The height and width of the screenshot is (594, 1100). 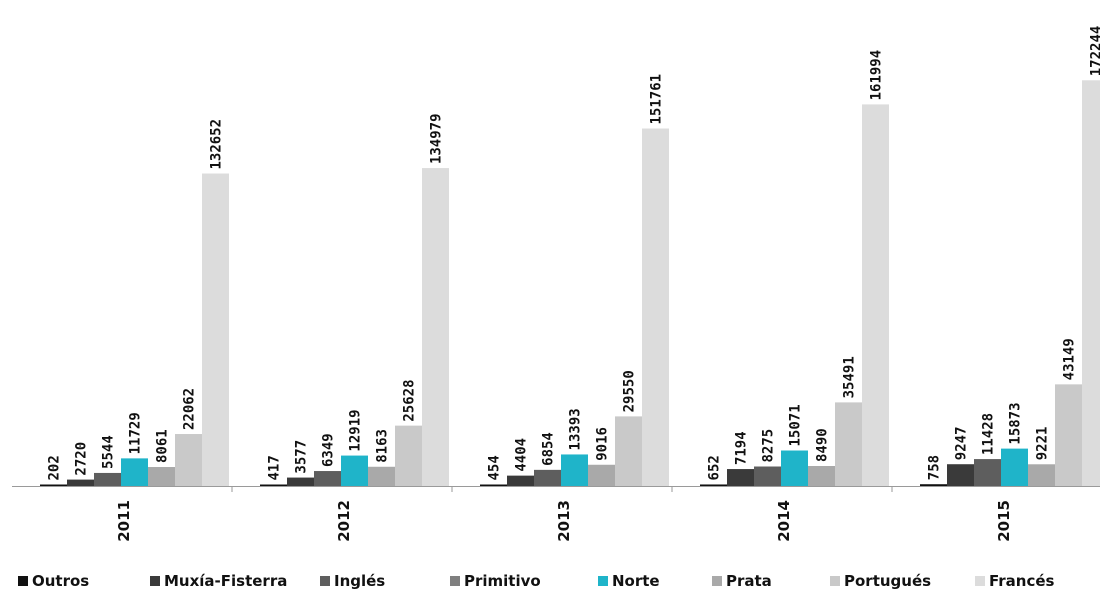 I want to click on x-axis: 2011 2012 2013 2014 2015, so click(x=556, y=514).